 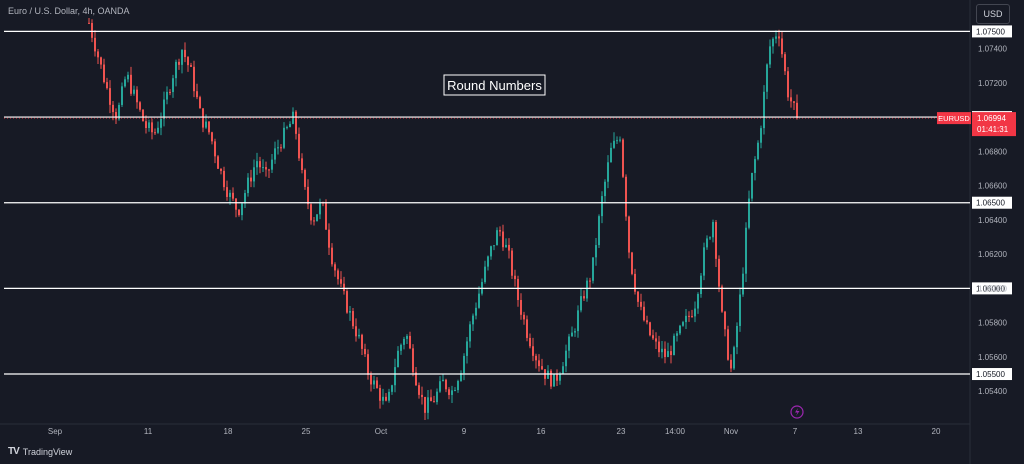 I want to click on level-price-label: 1.05500, so click(x=990, y=374).